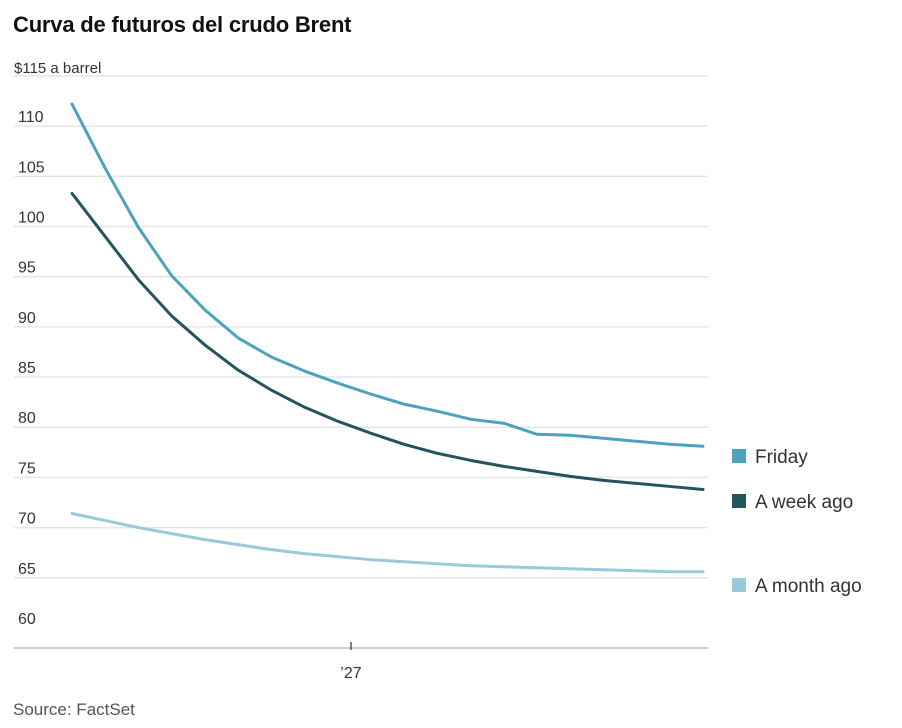 The height and width of the screenshot is (728, 902). I want to click on y-tick-label: 75, so click(27, 468).